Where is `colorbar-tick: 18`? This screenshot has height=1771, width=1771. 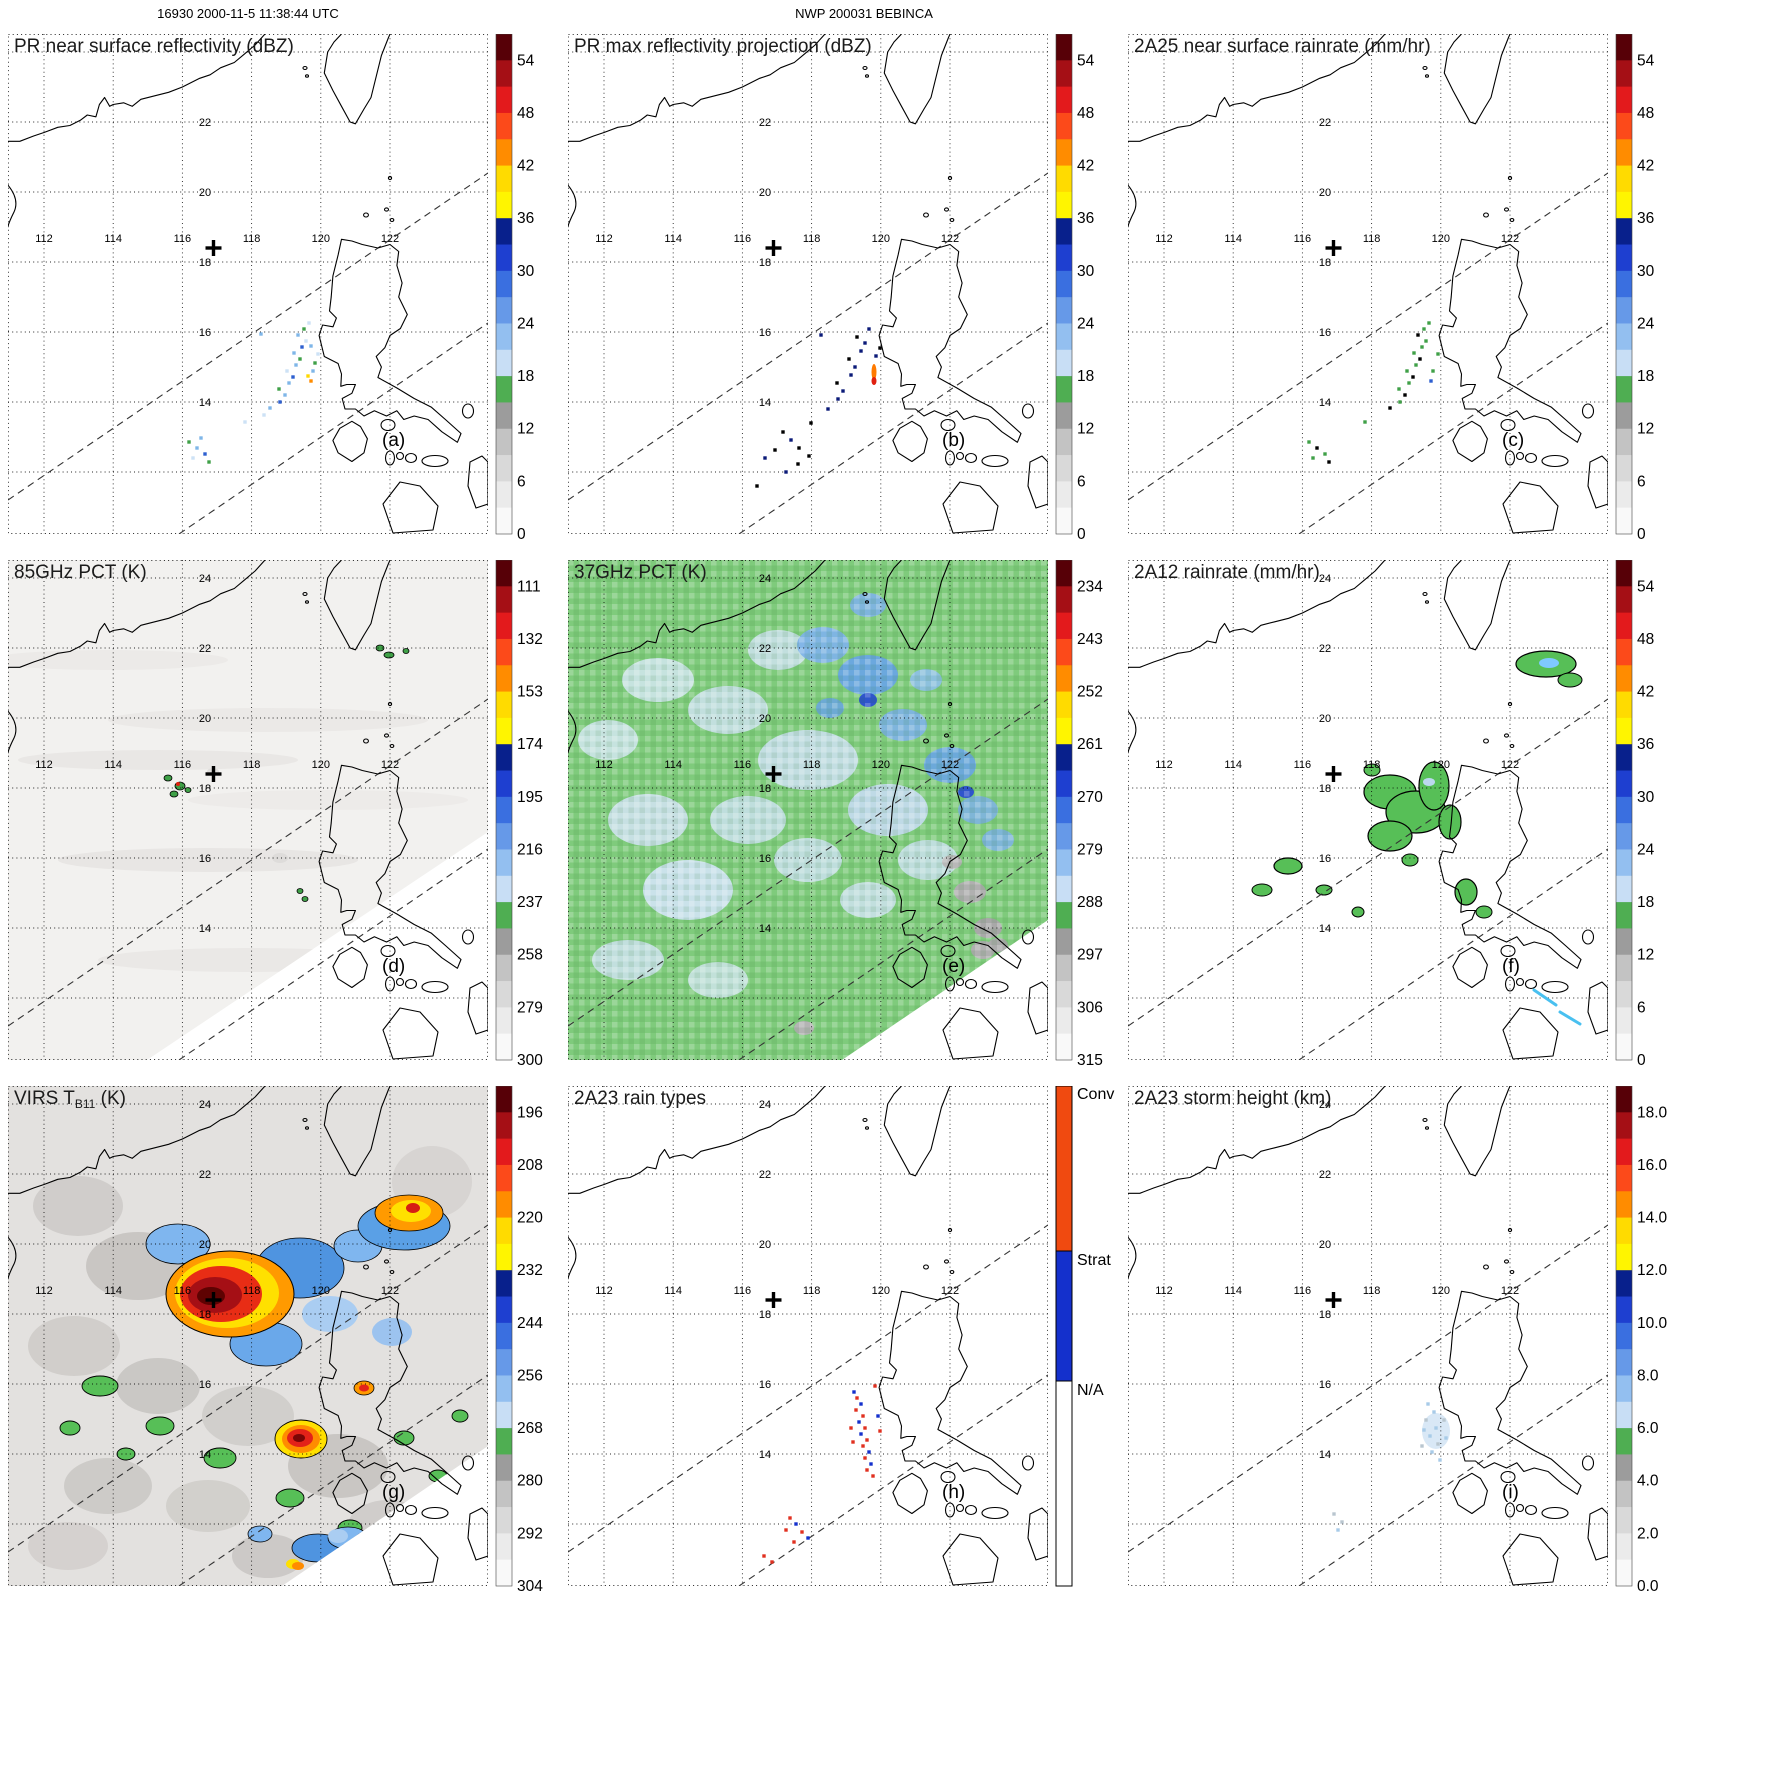
colorbar-tick: 18 is located at coordinates (1645, 902).